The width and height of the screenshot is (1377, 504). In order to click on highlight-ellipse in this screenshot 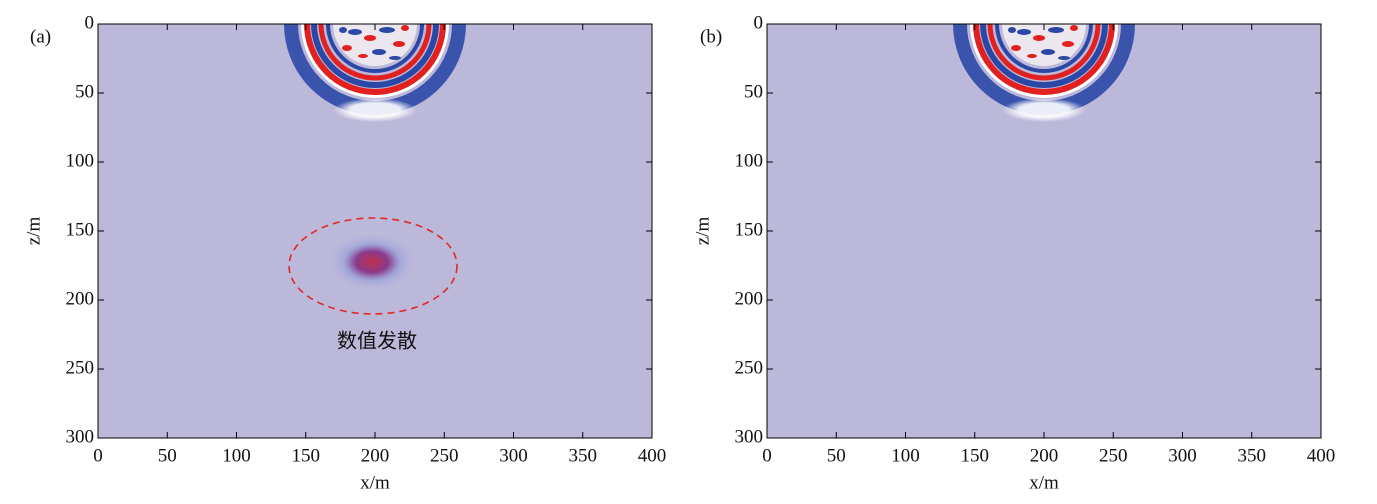, I will do `click(373, 266)`.